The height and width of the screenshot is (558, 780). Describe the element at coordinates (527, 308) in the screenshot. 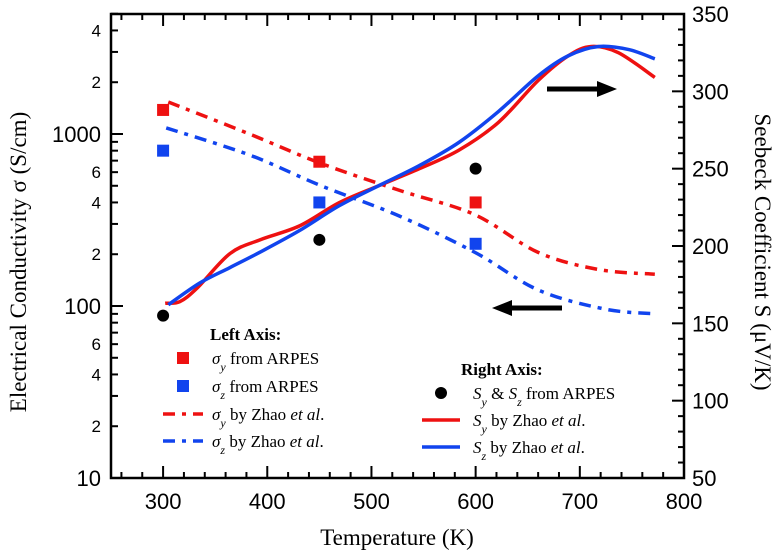

I see `left-axis-arrow-icon` at that location.